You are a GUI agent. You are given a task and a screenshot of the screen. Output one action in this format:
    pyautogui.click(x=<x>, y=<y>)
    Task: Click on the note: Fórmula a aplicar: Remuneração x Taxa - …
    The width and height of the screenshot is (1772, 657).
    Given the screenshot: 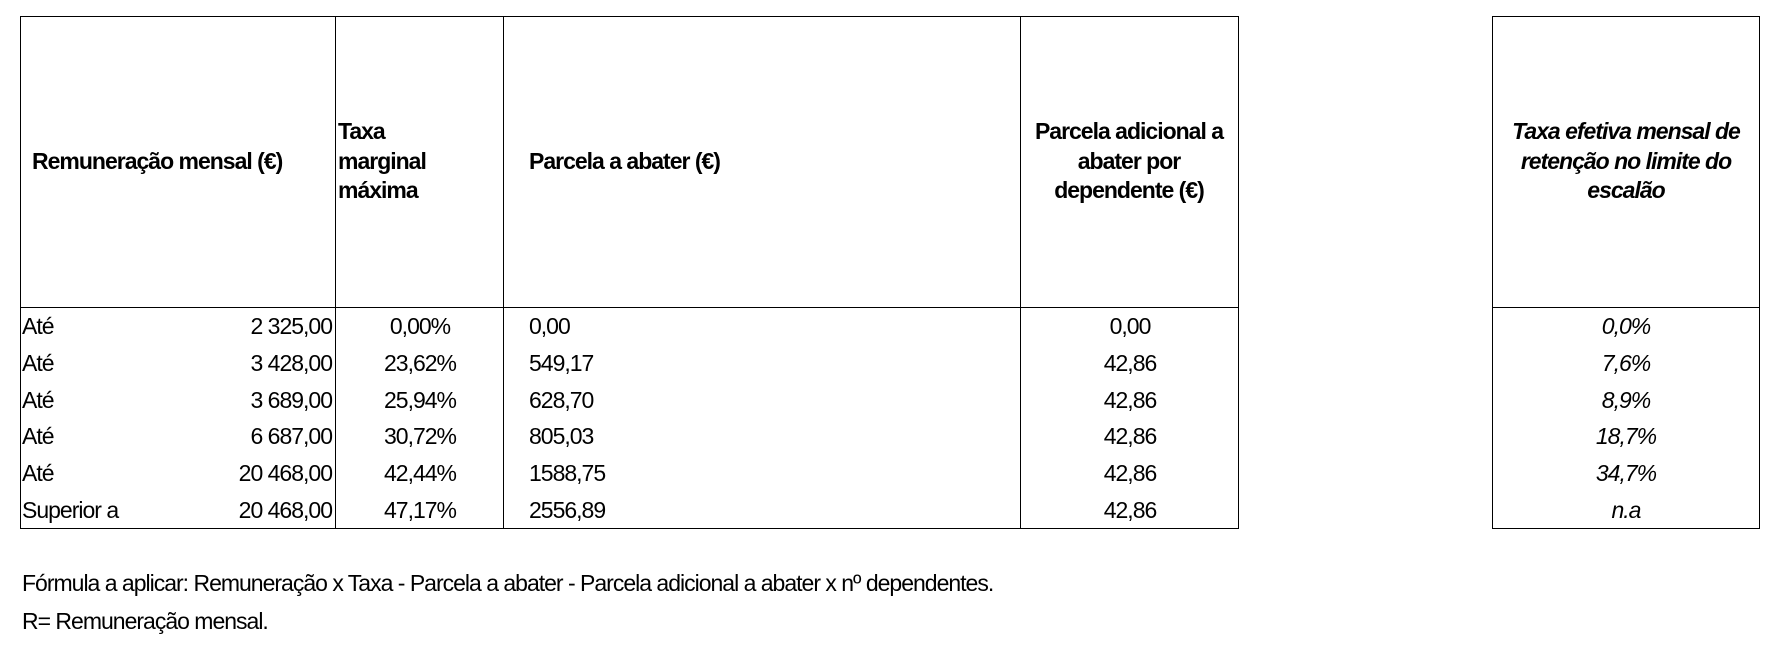 What is the action you would take?
    pyautogui.click(x=508, y=583)
    